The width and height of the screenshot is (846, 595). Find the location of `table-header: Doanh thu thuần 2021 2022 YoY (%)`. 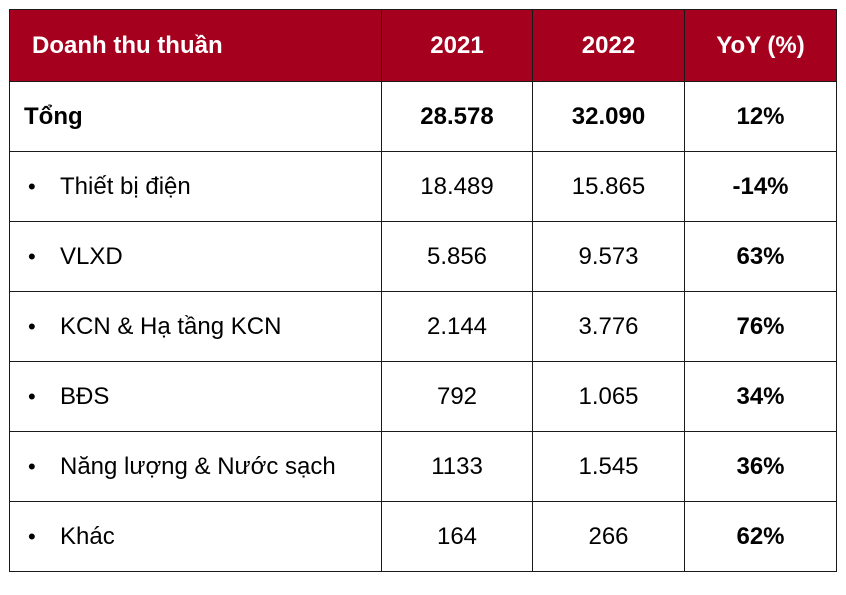

table-header: Doanh thu thuần 2021 2022 YoY (%) is located at coordinates (423, 45).